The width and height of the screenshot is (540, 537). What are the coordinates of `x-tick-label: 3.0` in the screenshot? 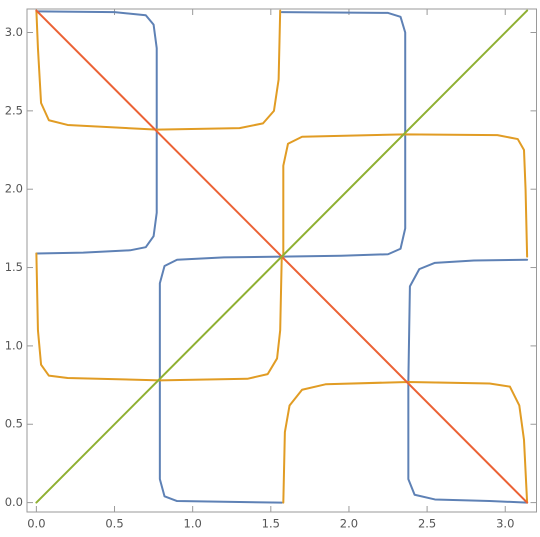 It's located at (505, 524).